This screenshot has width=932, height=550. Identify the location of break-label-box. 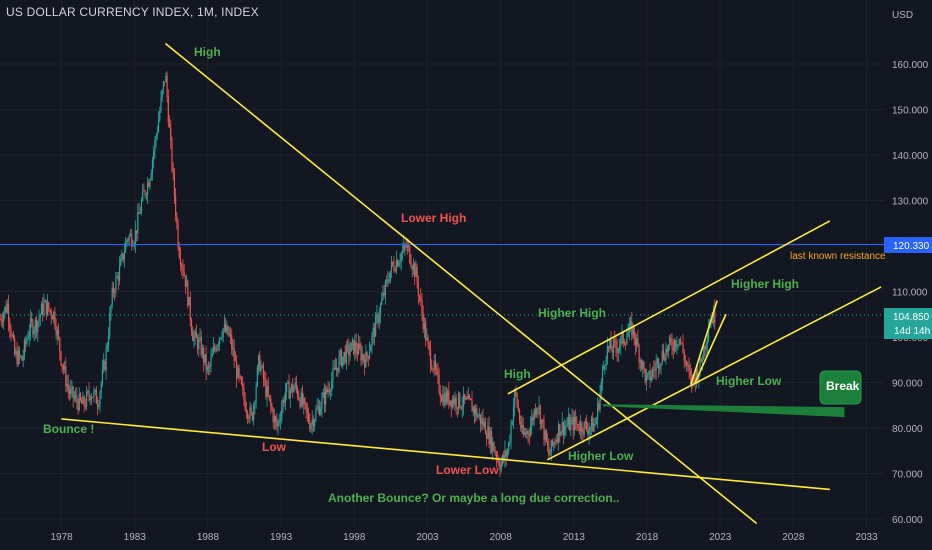
(840, 387).